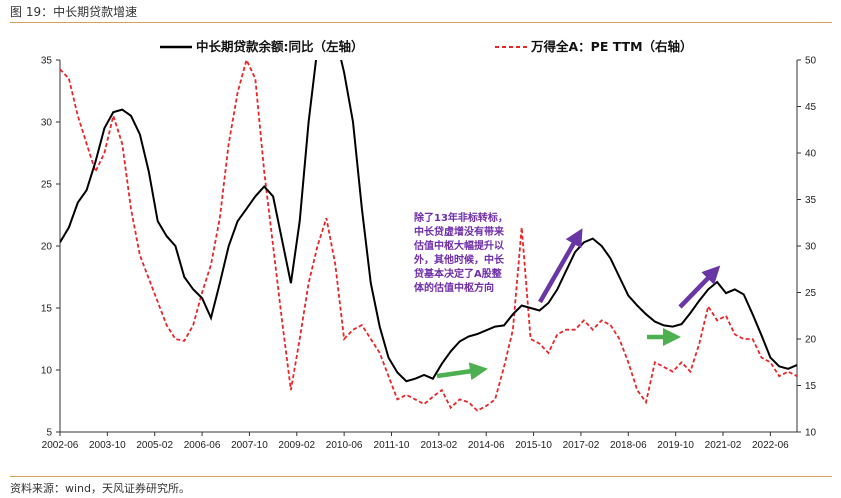  Describe the element at coordinates (811, 340) in the screenshot. I see `right-tick-label: 20` at that location.